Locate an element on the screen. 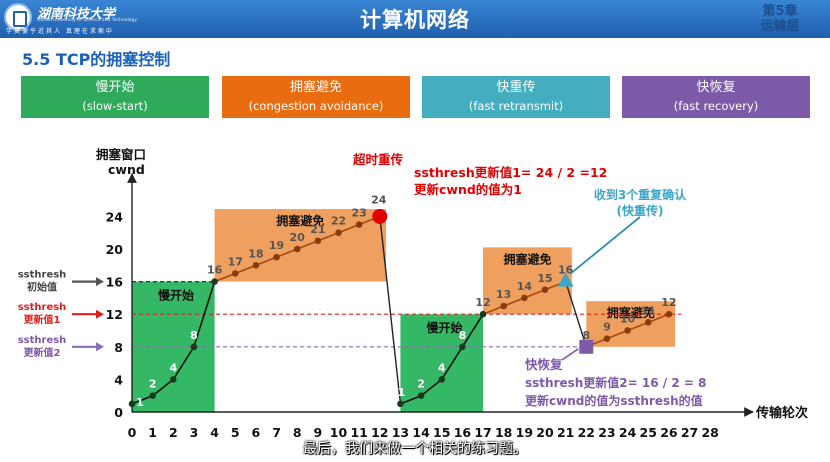 This screenshot has width=830, height=462. y-tick-label: 20 is located at coordinates (115, 249).